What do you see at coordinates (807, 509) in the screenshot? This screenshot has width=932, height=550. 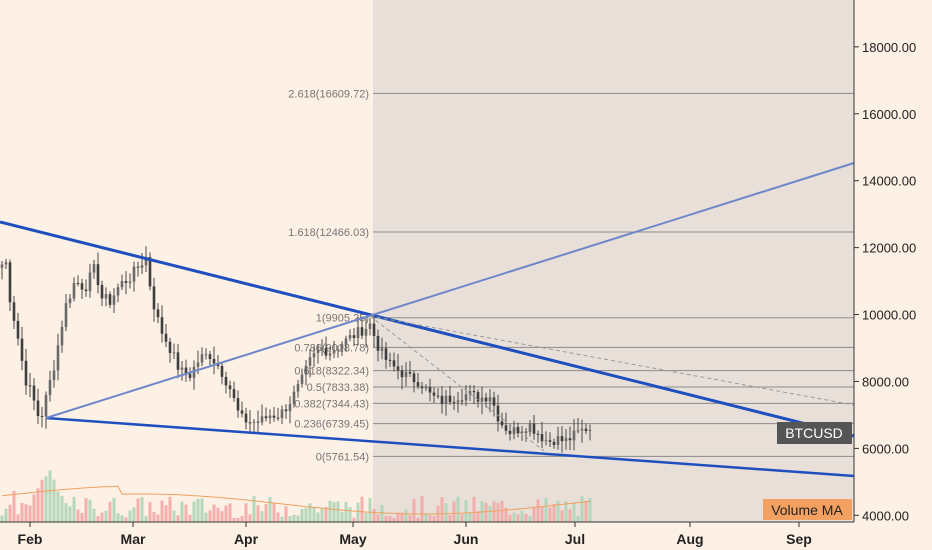 I see `volume-ma-badge-bg` at bounding box center [807, 509].